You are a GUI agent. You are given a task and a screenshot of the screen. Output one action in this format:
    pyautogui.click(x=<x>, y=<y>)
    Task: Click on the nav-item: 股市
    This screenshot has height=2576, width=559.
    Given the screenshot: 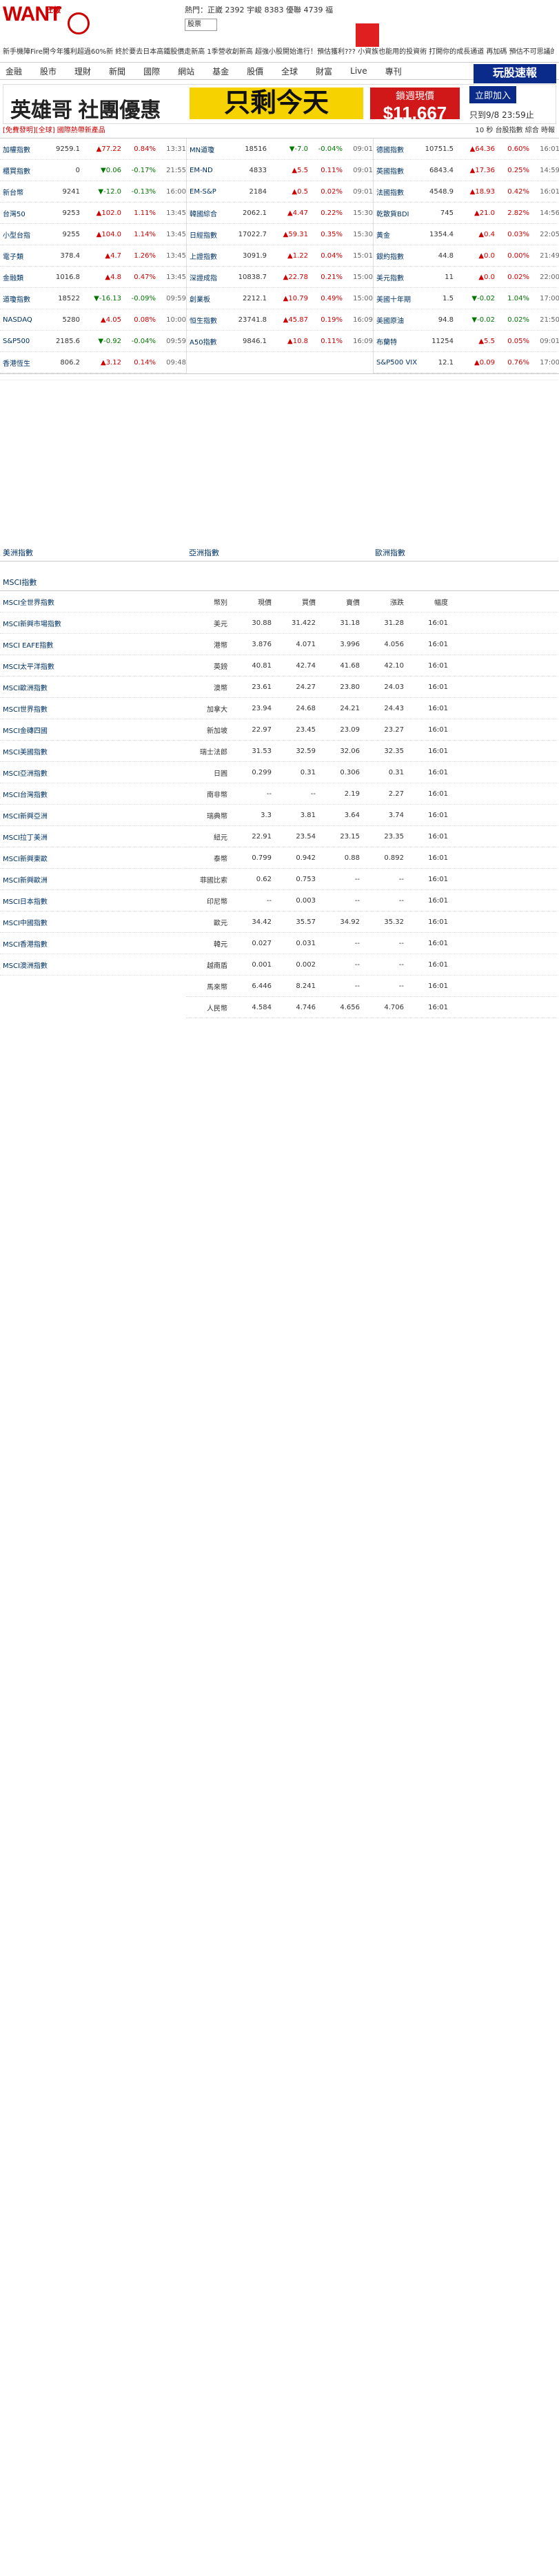 What is the action you would take?
    pyautogui.click(x=48, y=71)
    